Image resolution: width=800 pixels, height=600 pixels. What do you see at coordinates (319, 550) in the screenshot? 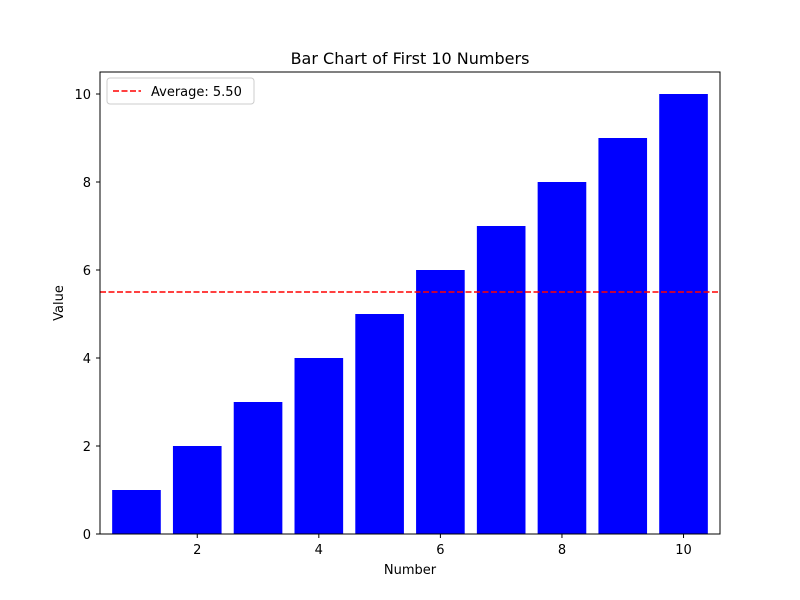
I see `x-tick-label-4: 4` at bounding box center [319, 550].